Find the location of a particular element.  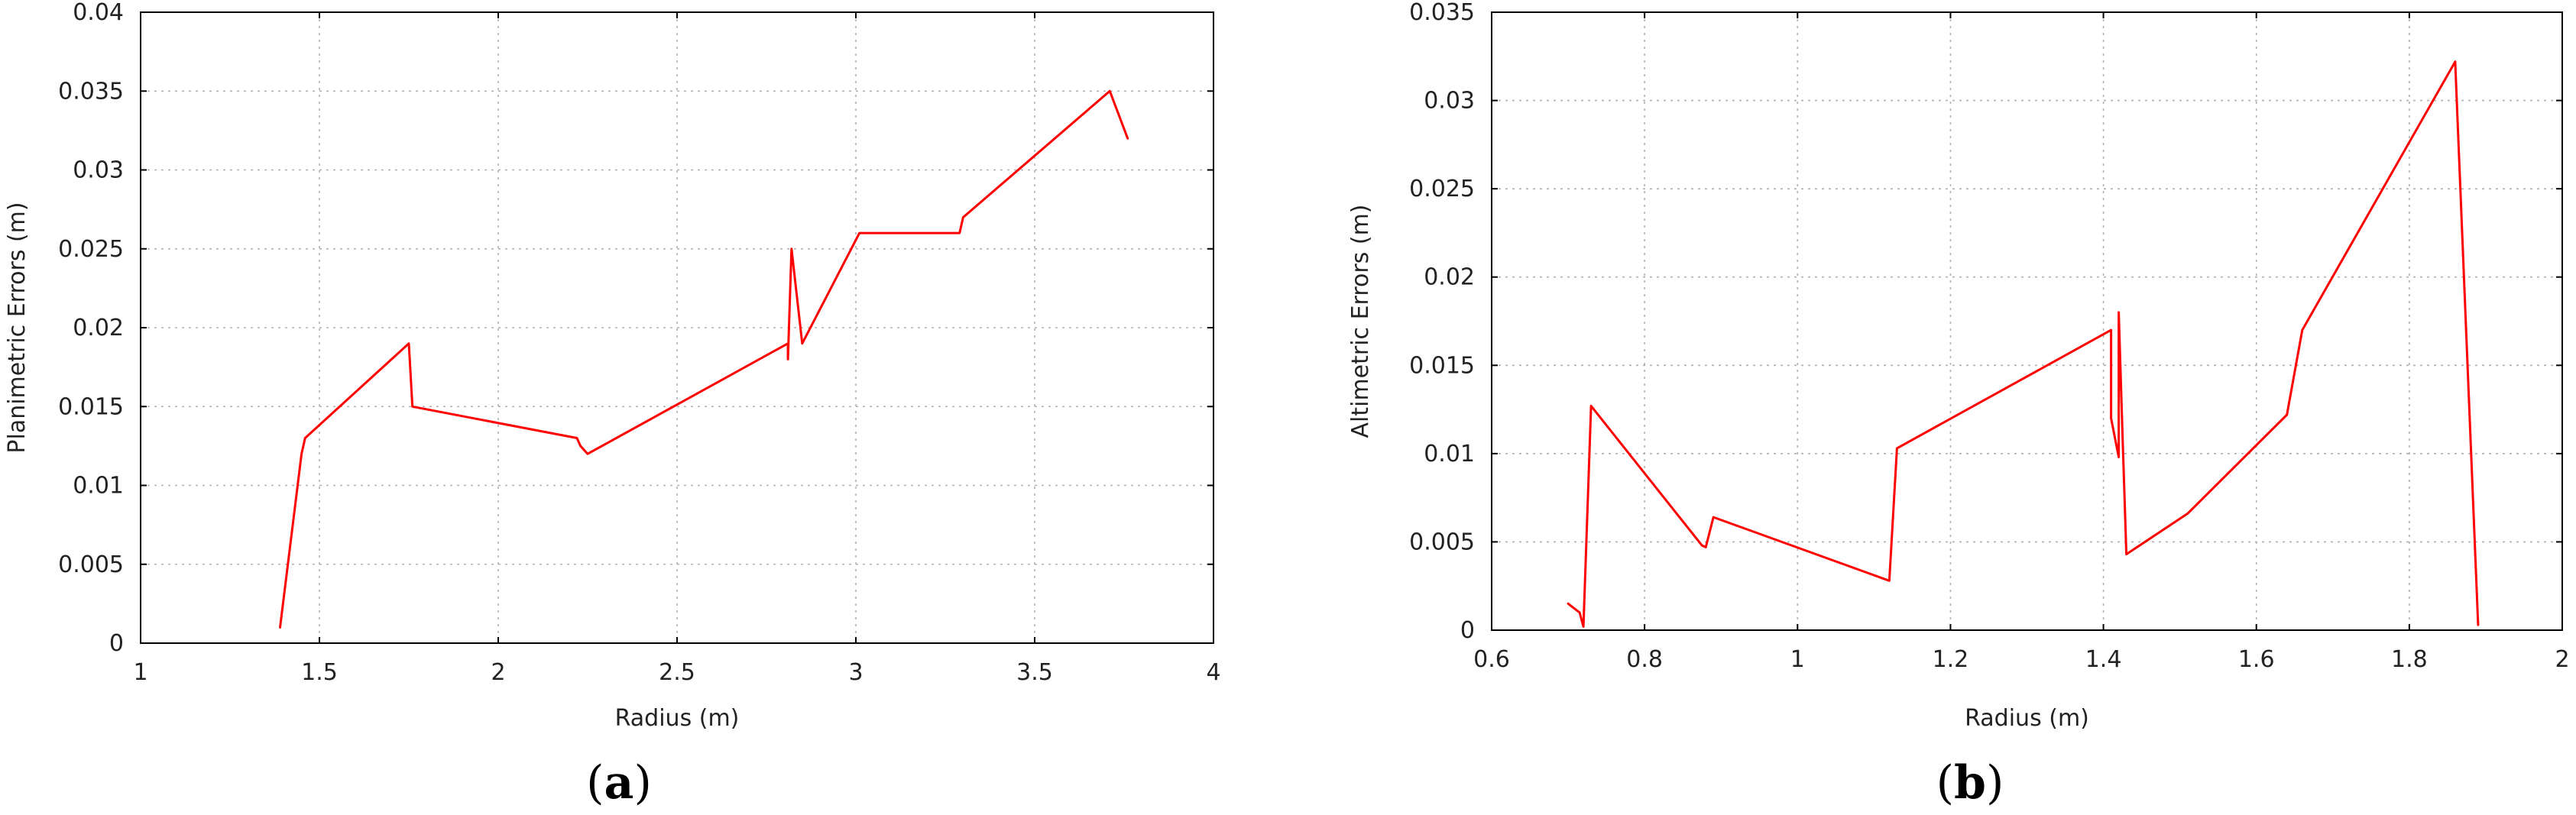

panel-a-xtick-label-6: 4 is located at coordinates (1213, 673).